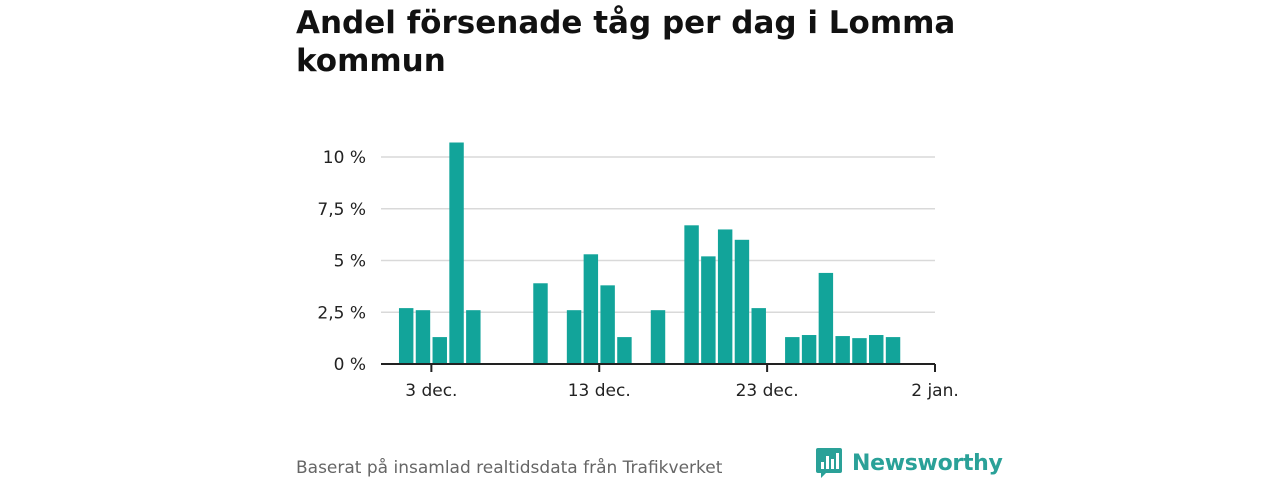 This screenshot has height=480, width=1280. I want to click on y-axis-labels: 0 % 2,5 % 5 % 7,5 % 10 %, so click(341, 261).